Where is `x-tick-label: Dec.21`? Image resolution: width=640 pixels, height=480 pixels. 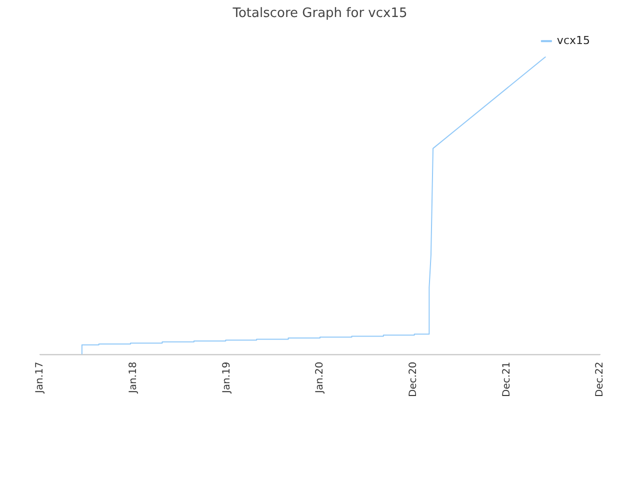 x-tick-label: Dec.21 is located at coordinates (506, 380).